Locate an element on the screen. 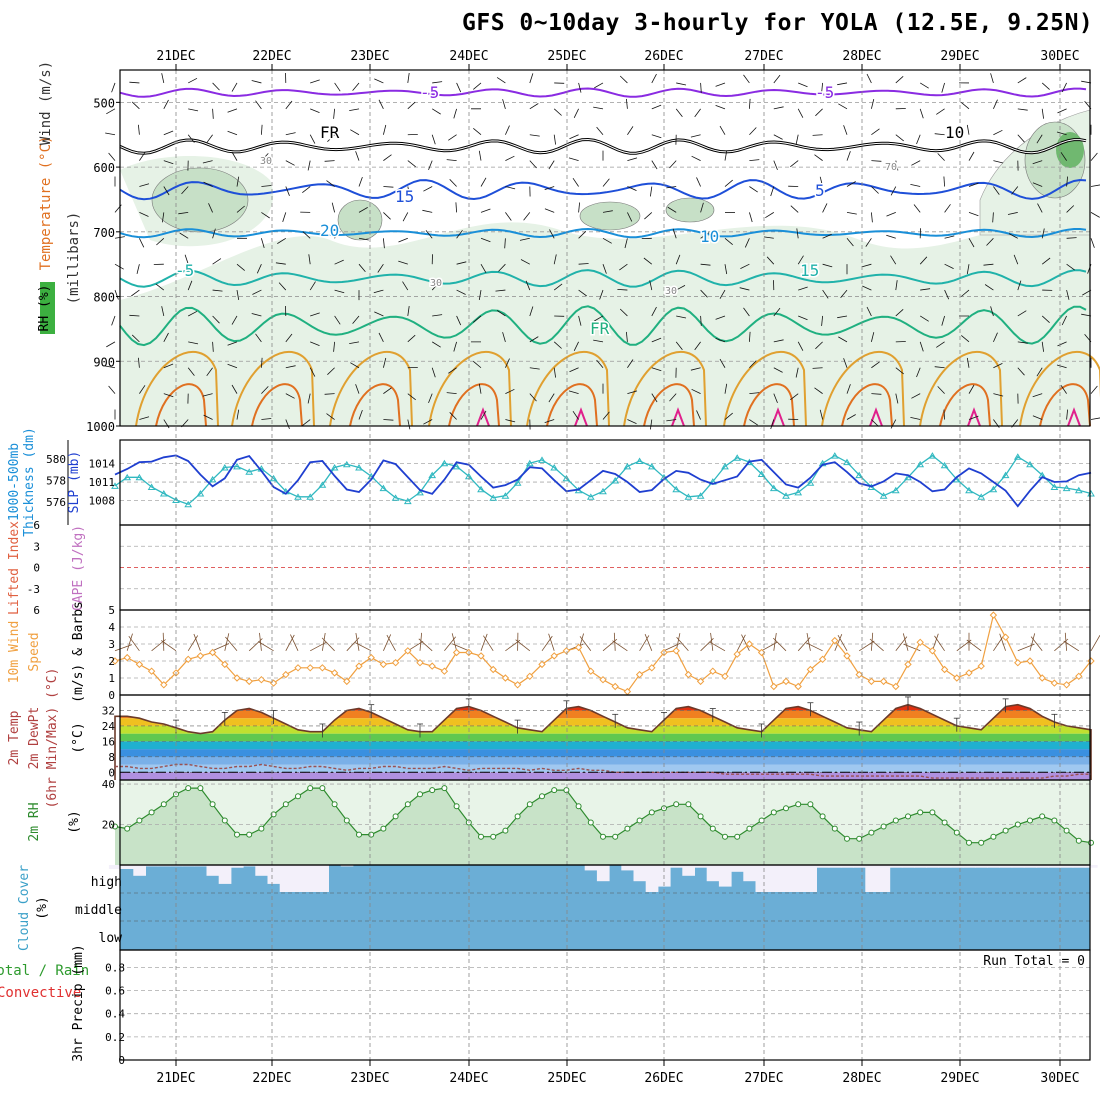 The image size is (1100, 1100). top-date-label: 22DEC is located at coordinates (271, 56).